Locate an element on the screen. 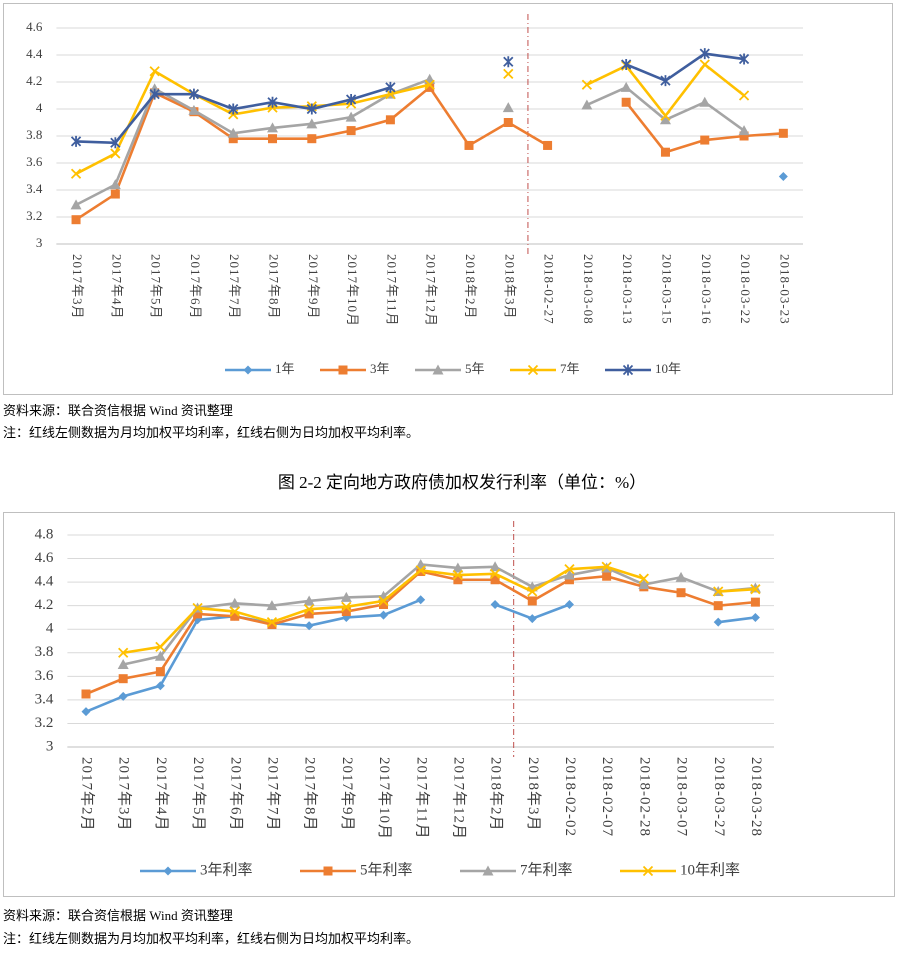  footnote: 注：红线左侧数据为月均加权平均利率，红线右侧为日均加权平均利率。 is located at coordinates (211, 432).